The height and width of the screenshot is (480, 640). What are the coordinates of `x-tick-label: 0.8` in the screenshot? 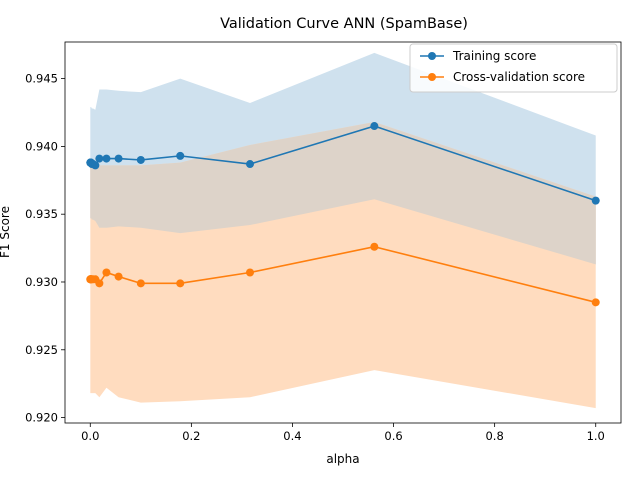 It's located at (494, 436).